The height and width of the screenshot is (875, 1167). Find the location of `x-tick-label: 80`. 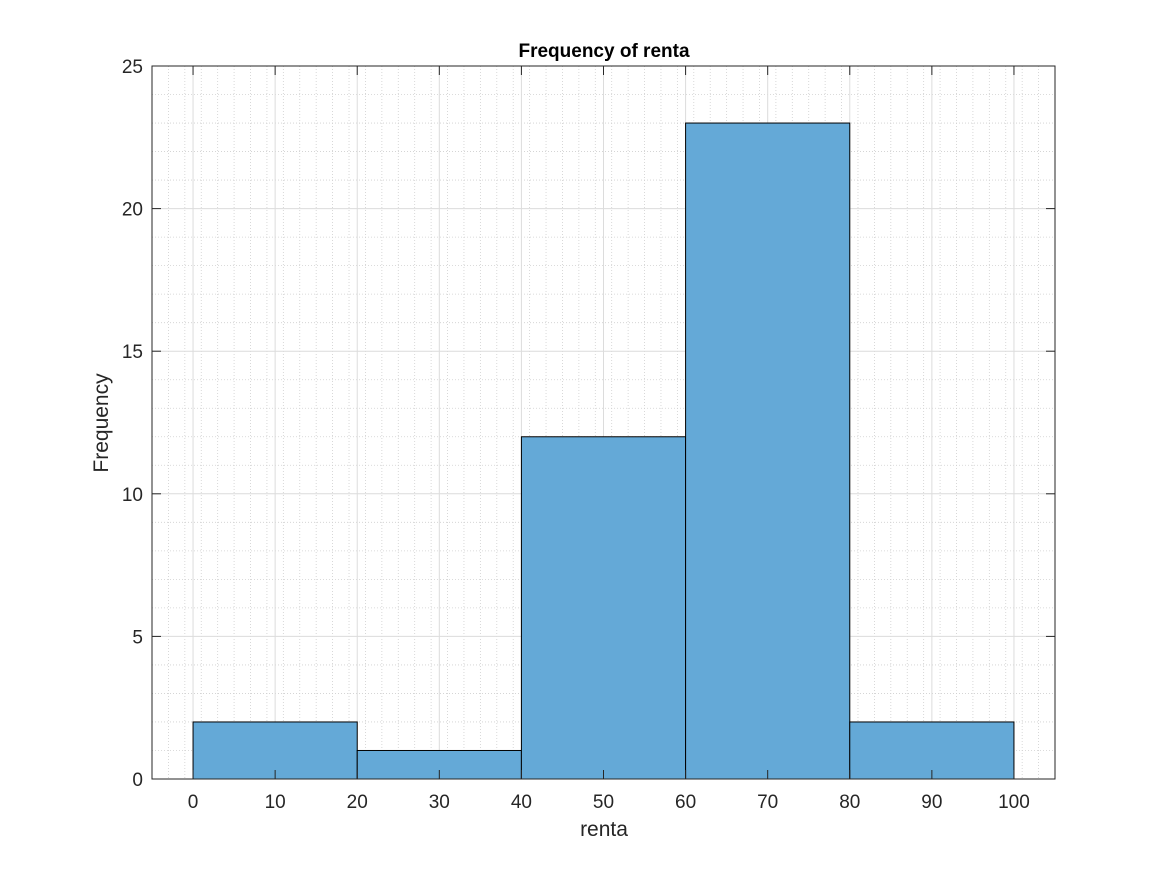

x-tick-label: 80 is located at coordinates (849, 802).